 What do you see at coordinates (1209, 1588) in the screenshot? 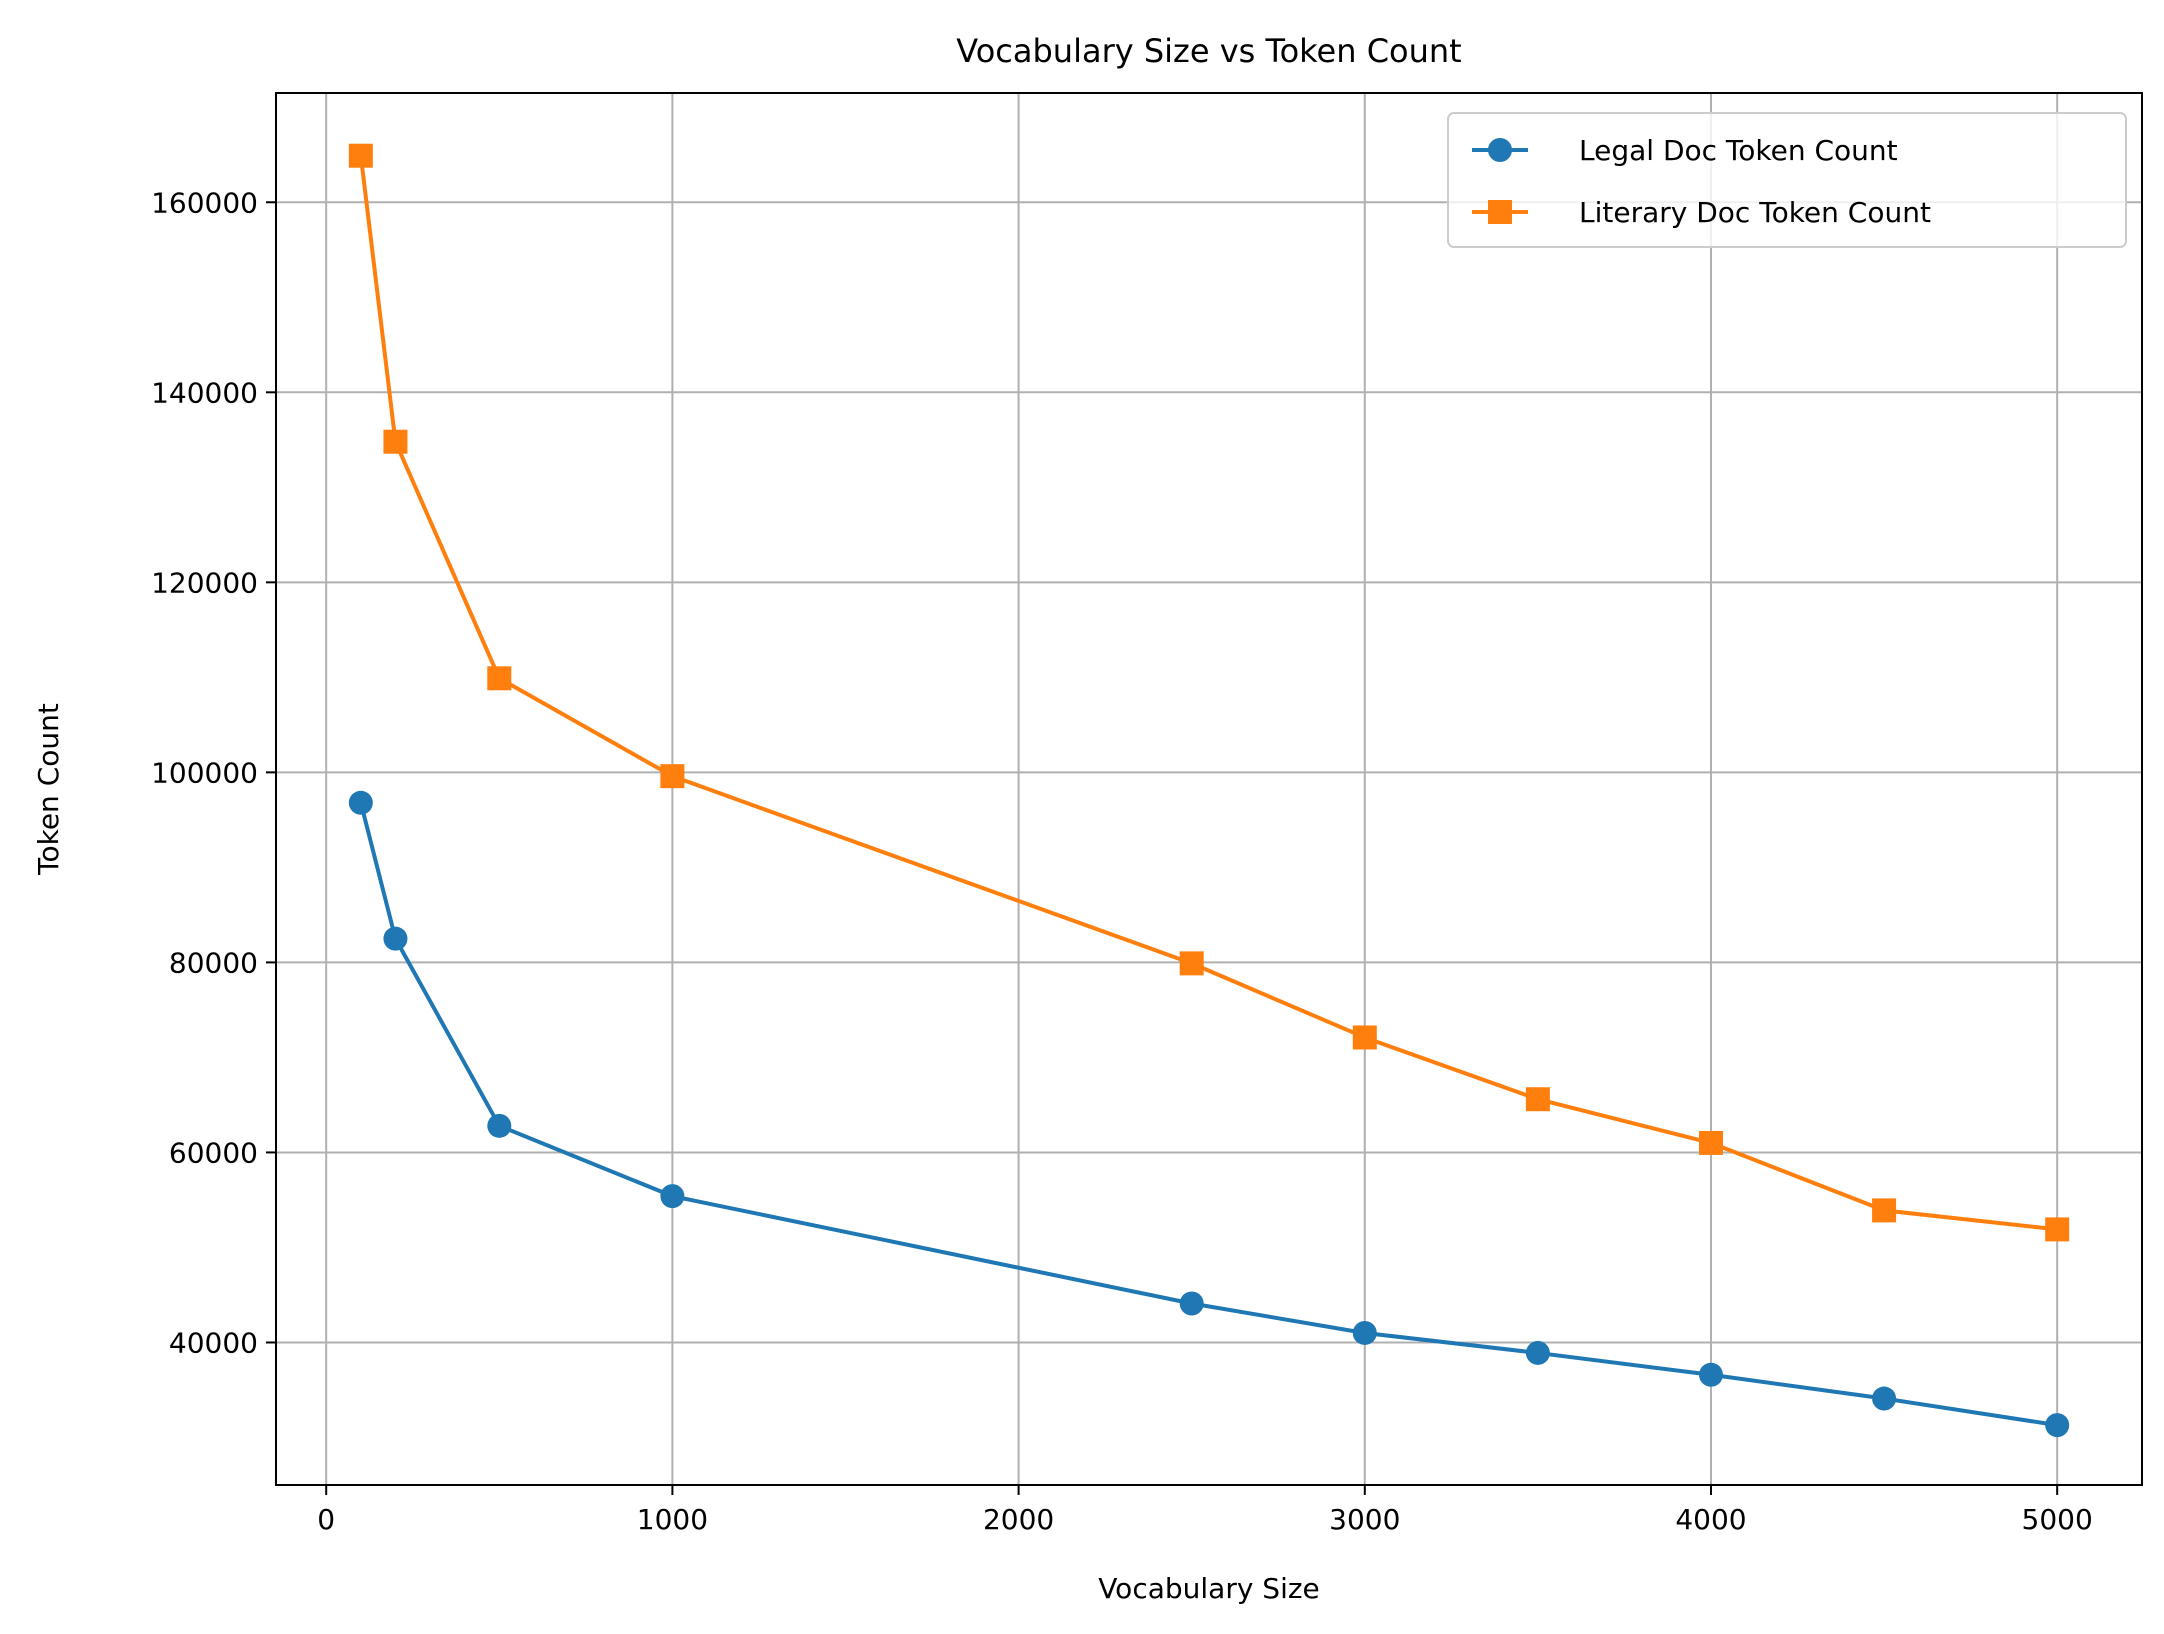
I see `x-axis-label: Vocabulary Size` at bounding box center [1209, 1588].